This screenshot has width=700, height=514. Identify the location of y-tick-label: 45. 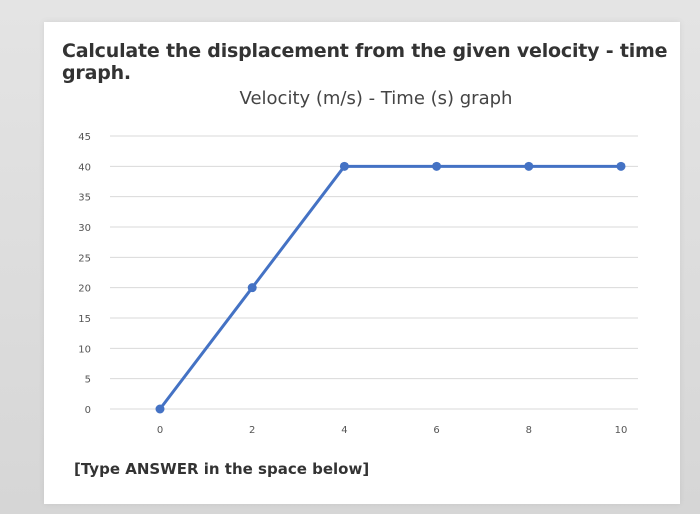
(84, 137).